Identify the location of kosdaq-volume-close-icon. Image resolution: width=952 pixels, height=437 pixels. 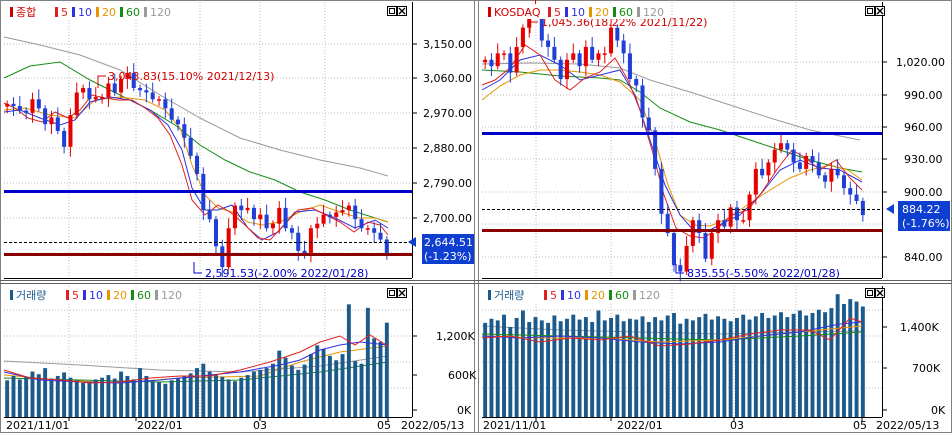
(880, 293).